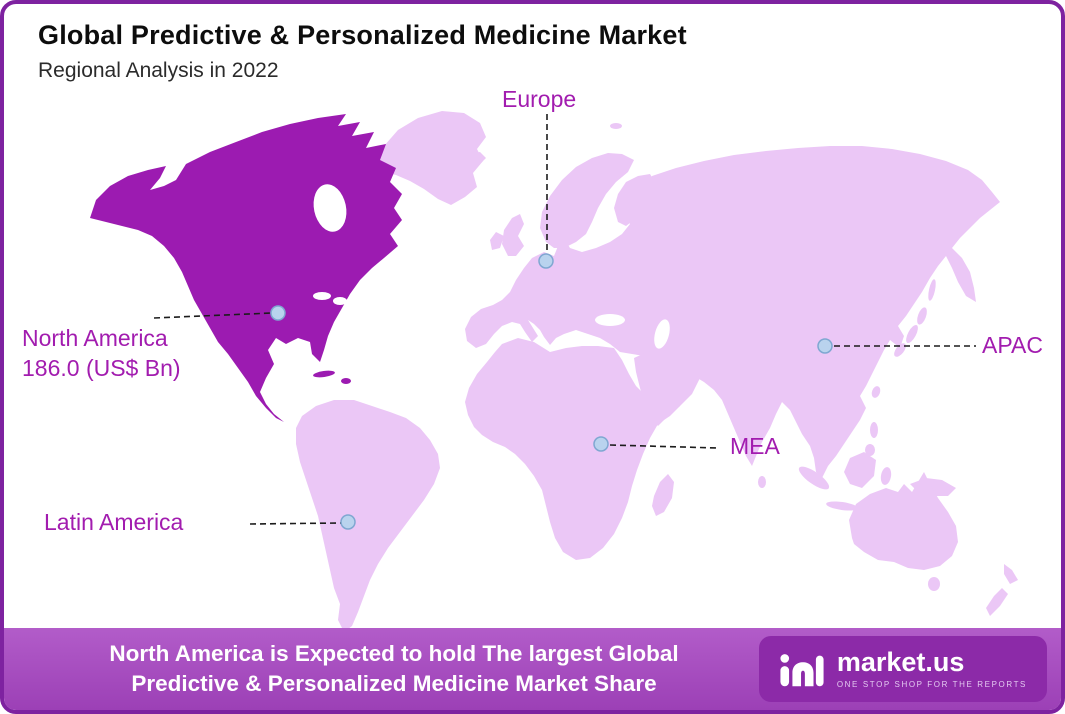 This screenshot has height=714, width=1065. Describe the element at coordinates (474, 159) in the screenshot. I see `island-iceland` at that location.